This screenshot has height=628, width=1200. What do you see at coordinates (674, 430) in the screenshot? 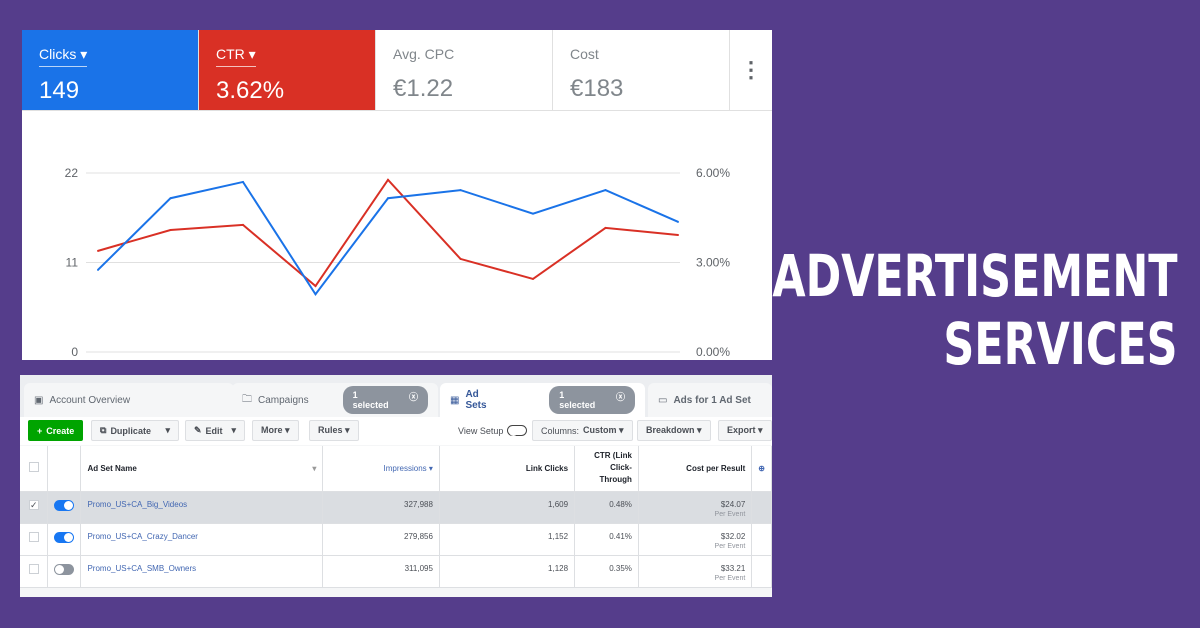
I see `breakdown-dropdown: Breakdown ▾` at bounding box center [674, 430].